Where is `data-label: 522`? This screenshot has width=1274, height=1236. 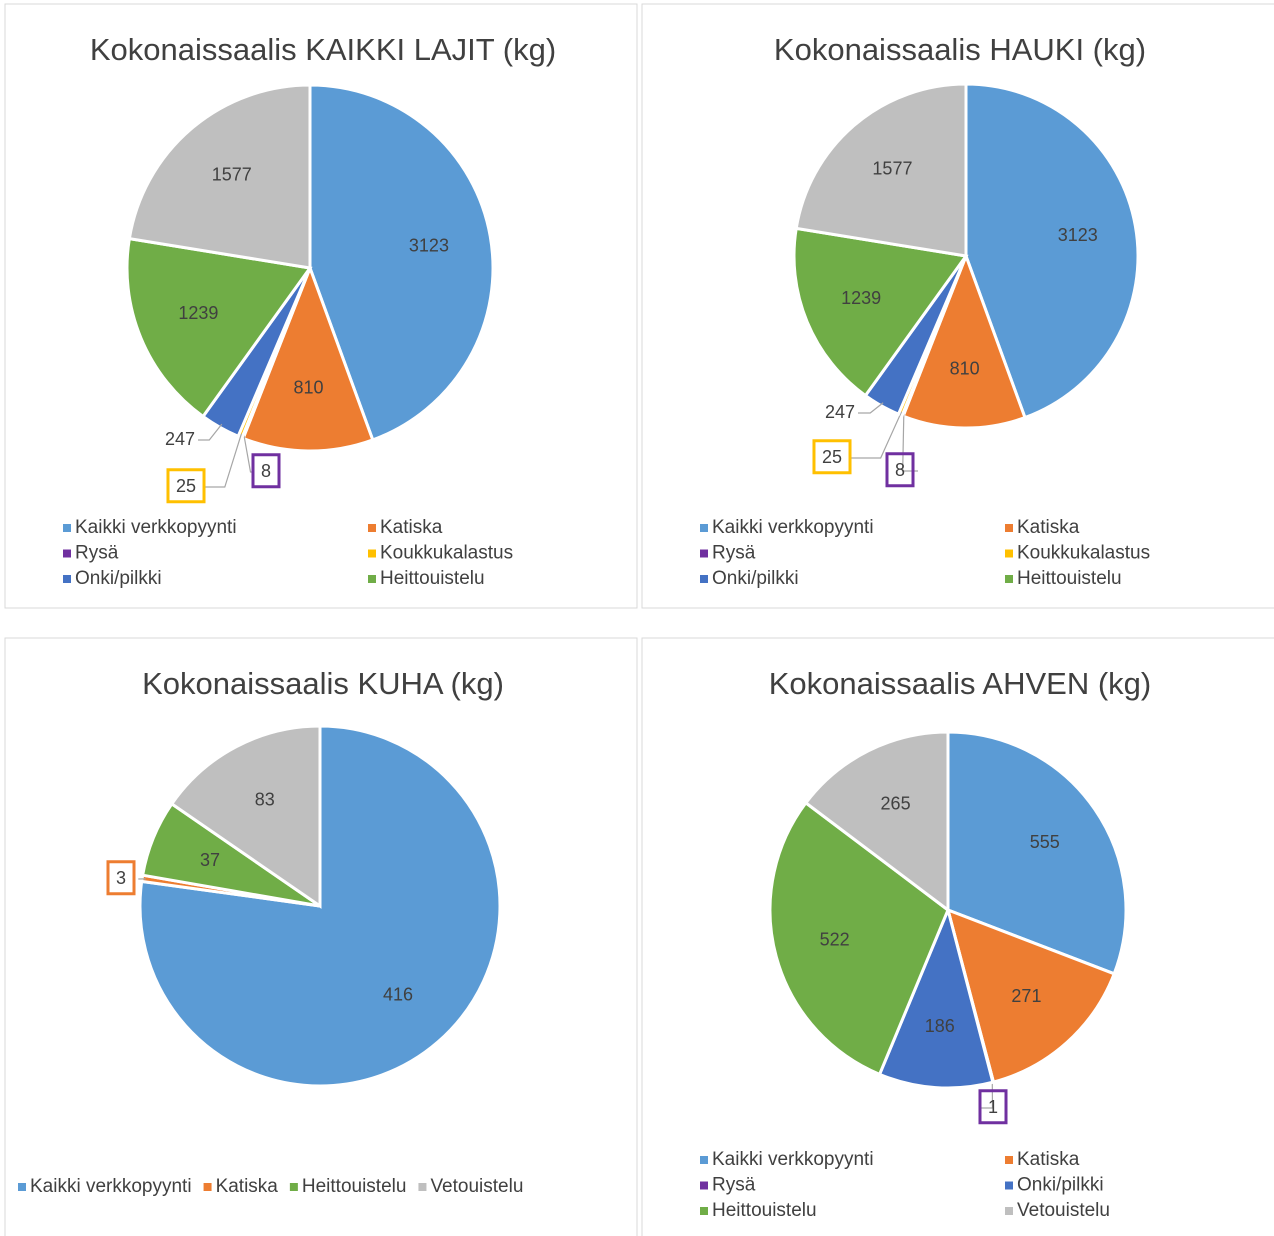
data-label: 522 is located at coordinates (835, 940).